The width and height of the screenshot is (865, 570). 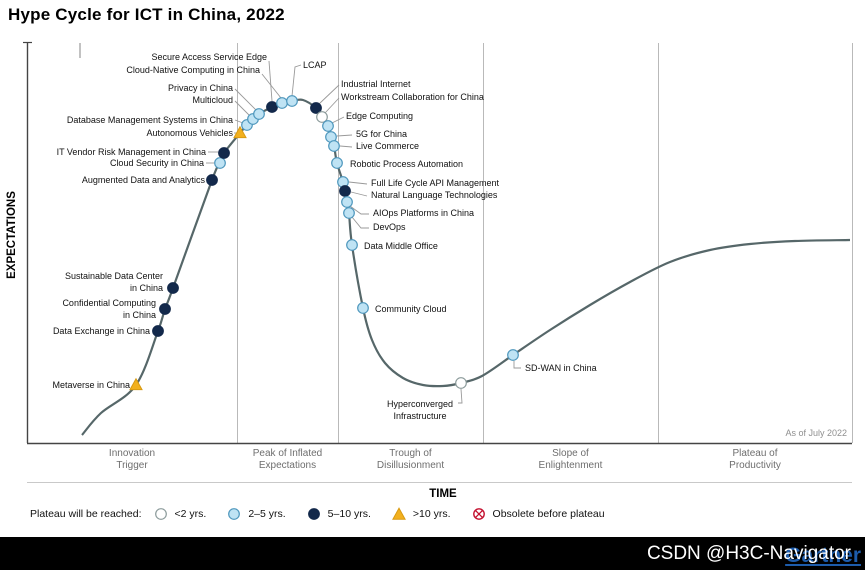 I want to click on phase-label: Disillusionment, so click(x=410, y=465).